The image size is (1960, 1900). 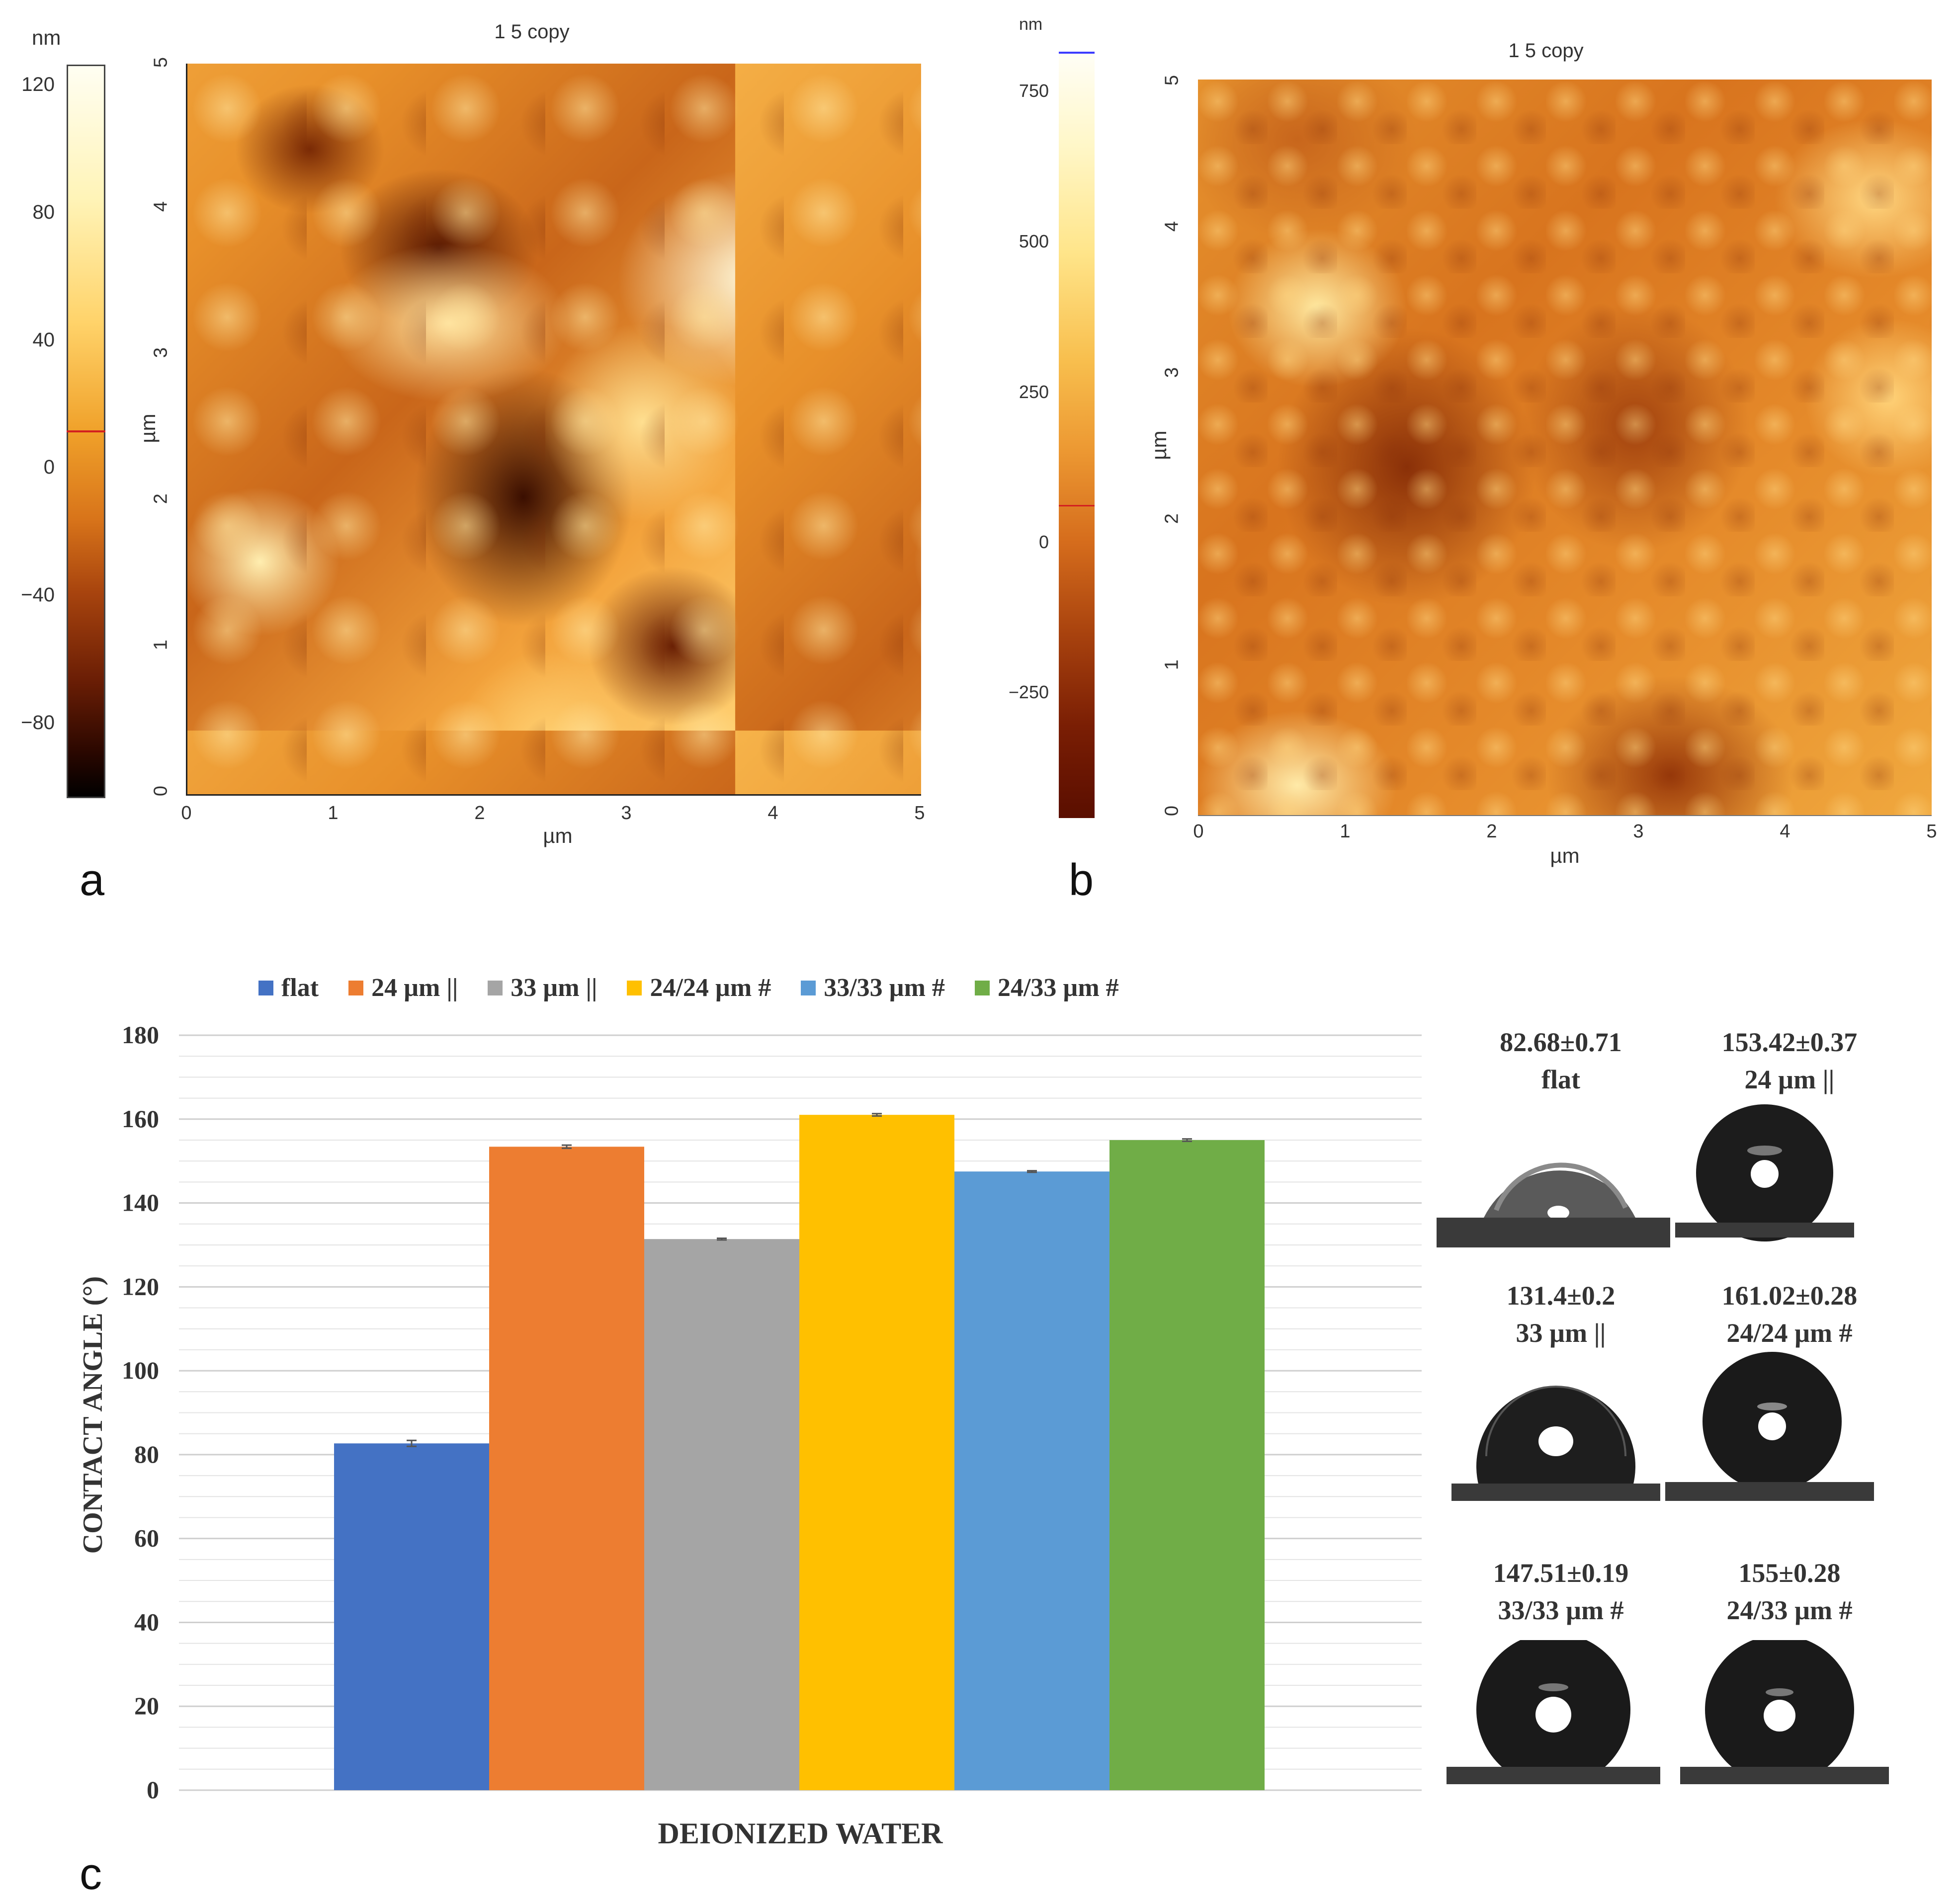 What do you see at coordinates (480, 813) in the screenshot?
I see `afm-a-xtick: 2` at bounding box center [480, 813].